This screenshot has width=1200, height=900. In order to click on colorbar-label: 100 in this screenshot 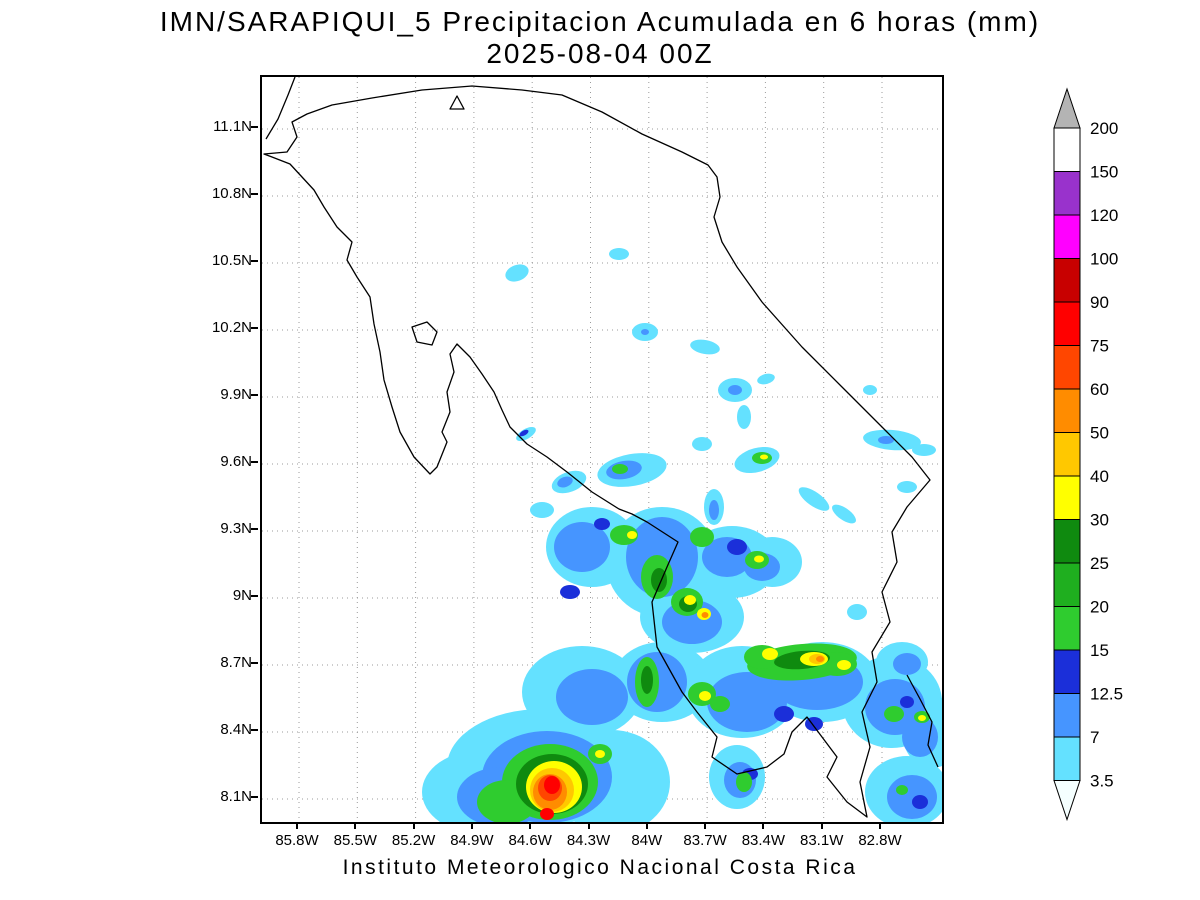, I will do `click(1104, 259)`.